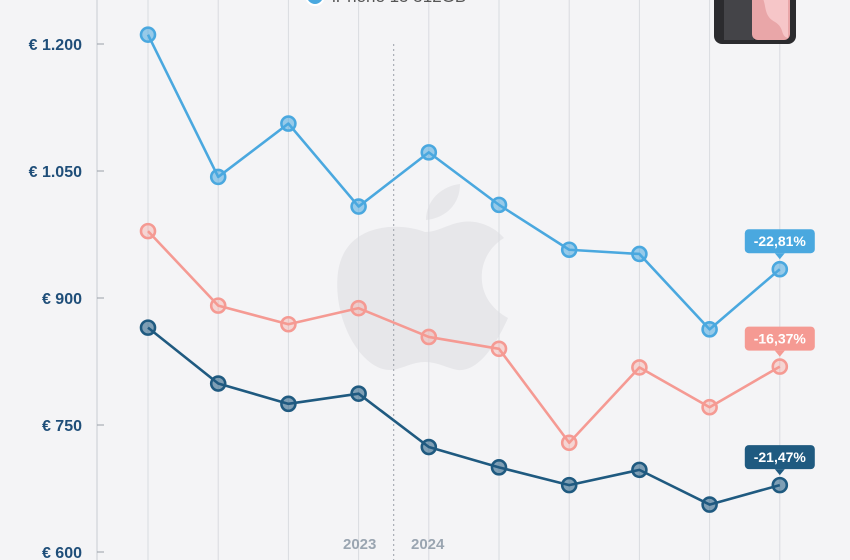 The width and height of the screenshot is (850, 560). I want to click on y-axis: € 600 € 750 € 900 € 1.050 € 1.200, so click(66, 280).